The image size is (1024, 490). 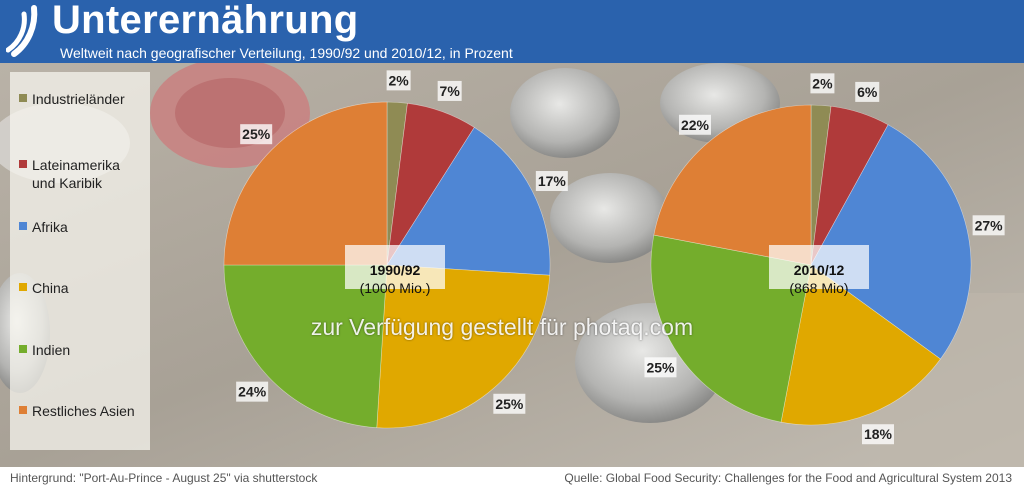 I want to click on legend-label: Restliches Asien, so click(x=83, y=411).